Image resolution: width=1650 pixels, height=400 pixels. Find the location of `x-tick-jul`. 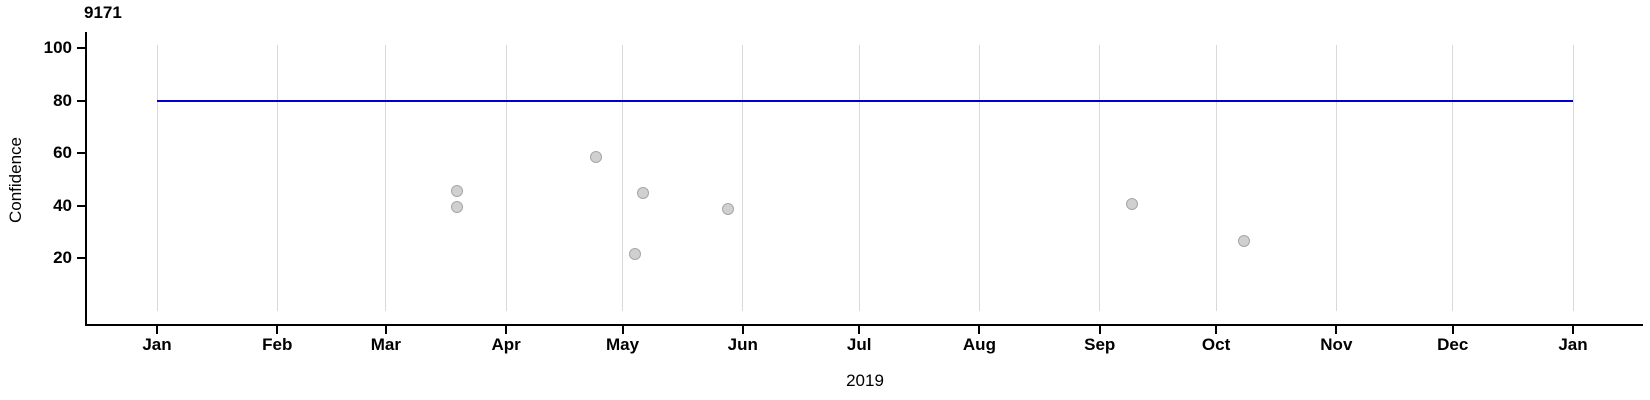

x-tick-jul is located at coordinates (859, 330).